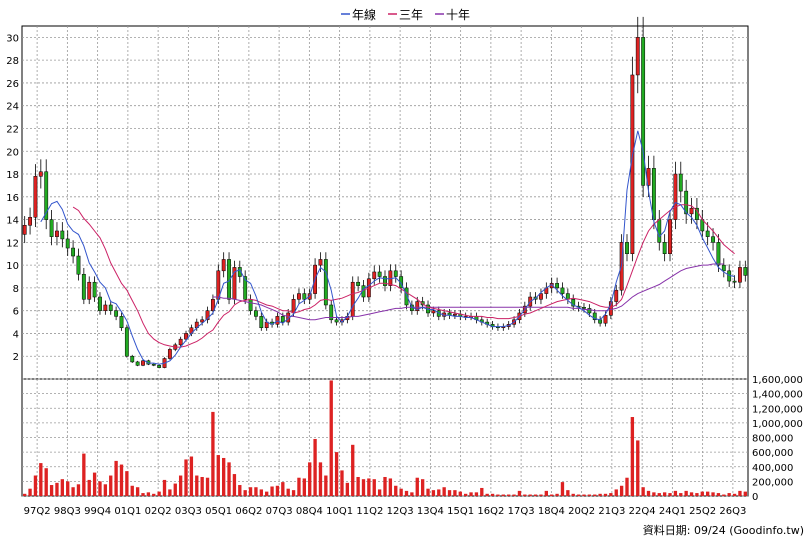  What do you see at coordinates (12, 198) in the screenshot?
I see `price-tick-label: 16` at bounding box center [12, 198].